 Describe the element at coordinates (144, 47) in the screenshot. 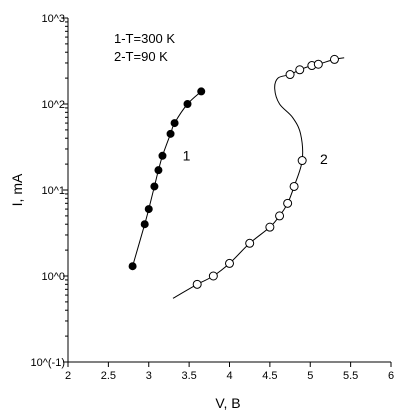

I see `legend: 1-T=300 K 2-T=90 K` at that location.